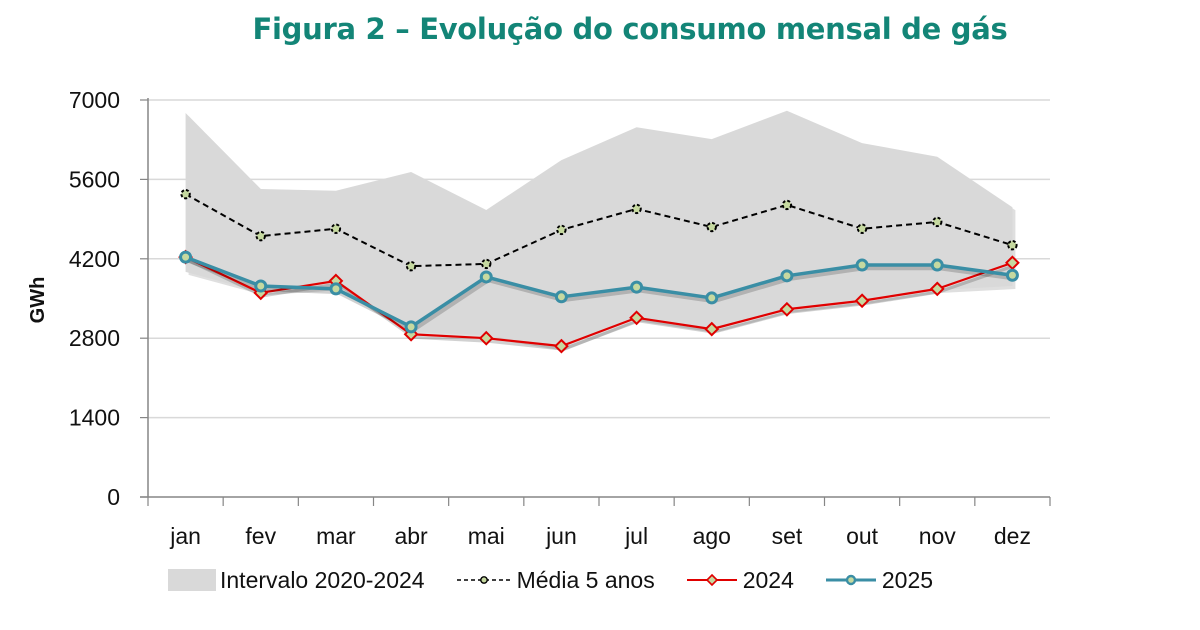 The width and height of the screenshot is (1200, 630). I want to click on legend-item-band: Intervalo 2020-2024, so click(296, 580).